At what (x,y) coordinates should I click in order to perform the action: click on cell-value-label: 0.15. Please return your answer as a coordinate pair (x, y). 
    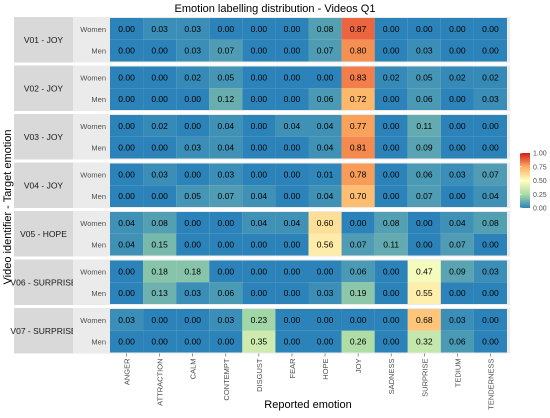
    Looking at the image, I should click on (159, 245).